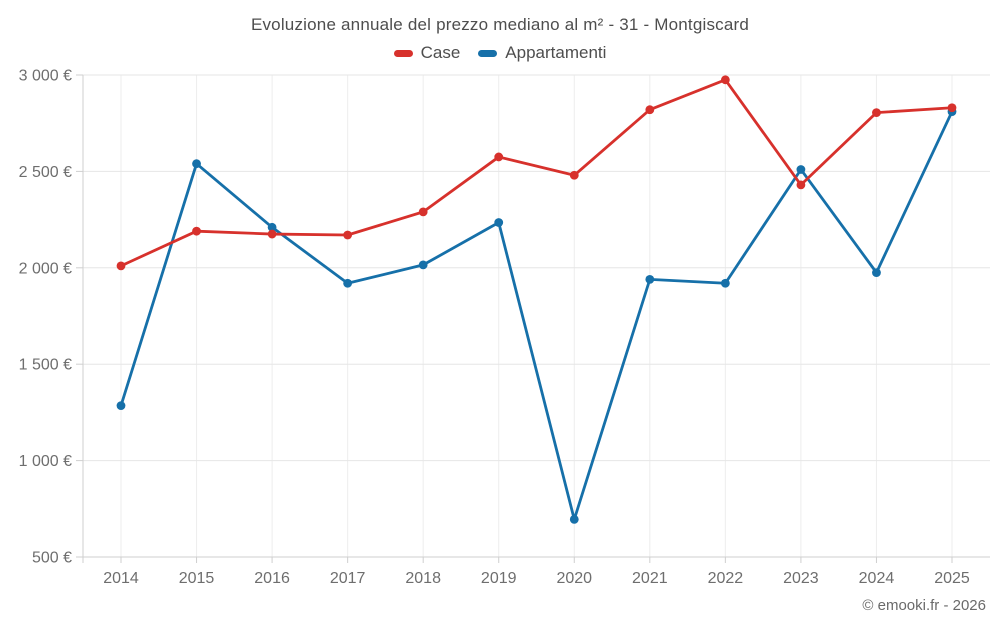 The width and height of the screenshot is (1000, 625). Describe the element at coordinates (348, 283) in the screenshot. I see `data-point-appartamenti-2017` at that location.